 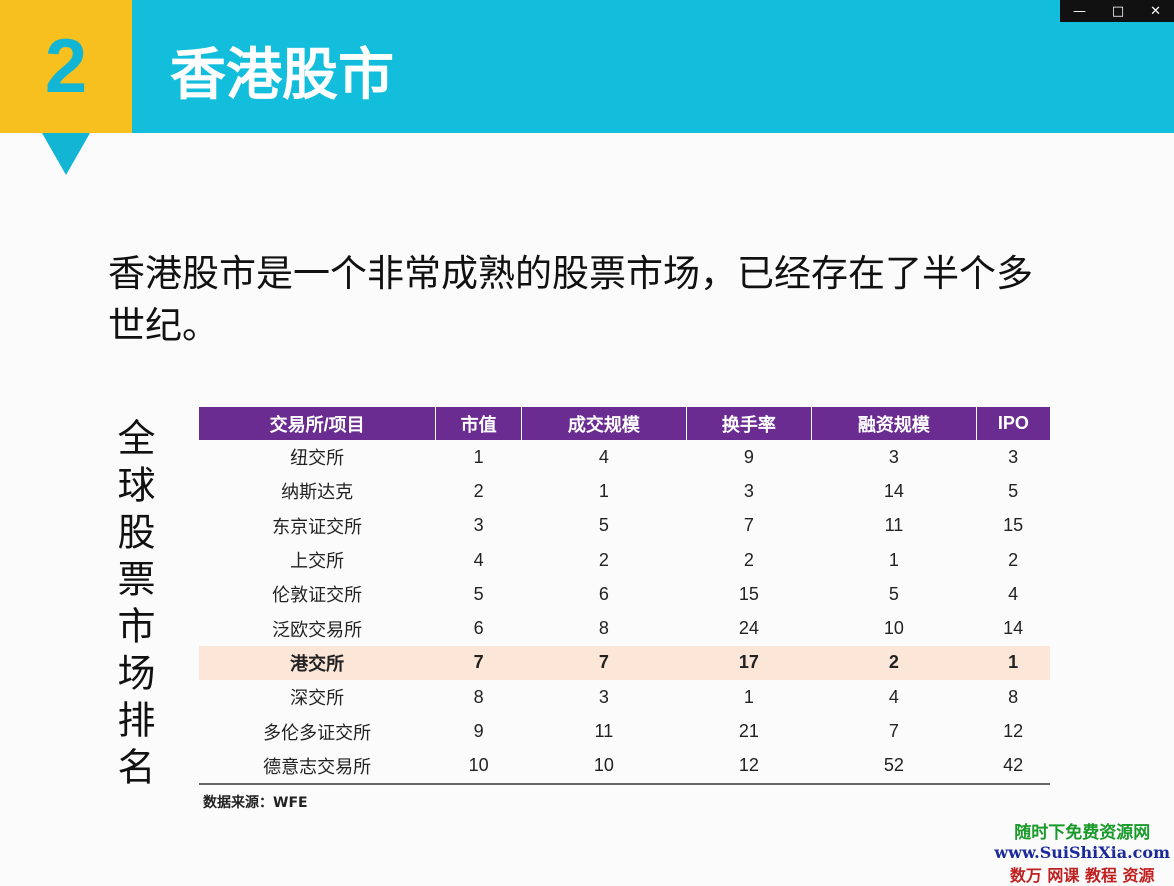 I want to click on side-label: 全球股票市场排名, so click(x=133, y=606).